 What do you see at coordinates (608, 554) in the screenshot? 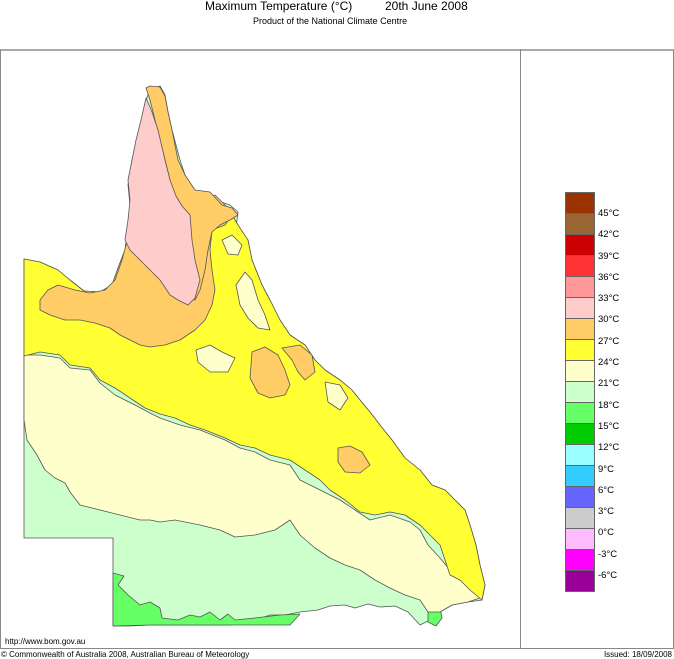
I see `legend-label: -3°C` at bounding box center [608, 554].